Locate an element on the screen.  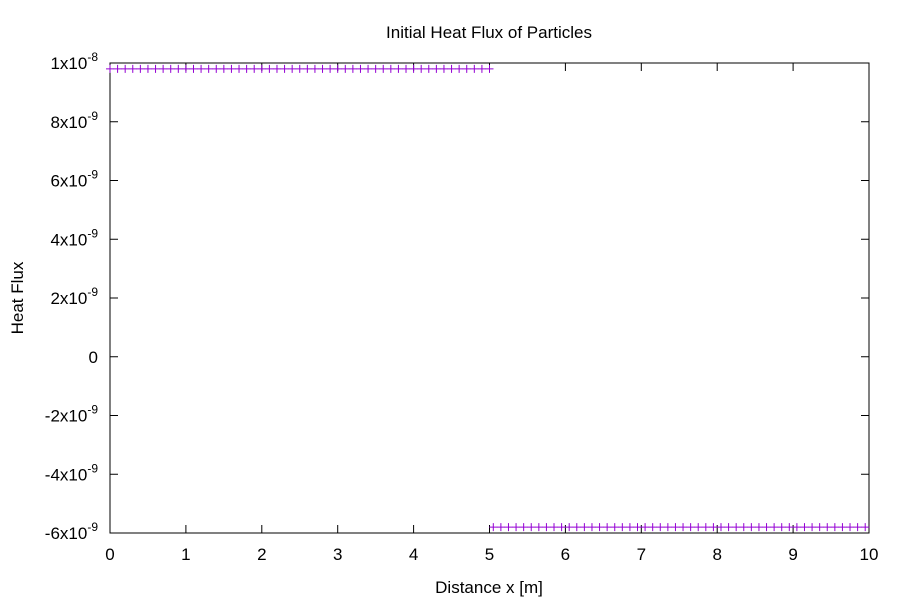
x-tick-label: 3 is located at coordinates (337, 554).